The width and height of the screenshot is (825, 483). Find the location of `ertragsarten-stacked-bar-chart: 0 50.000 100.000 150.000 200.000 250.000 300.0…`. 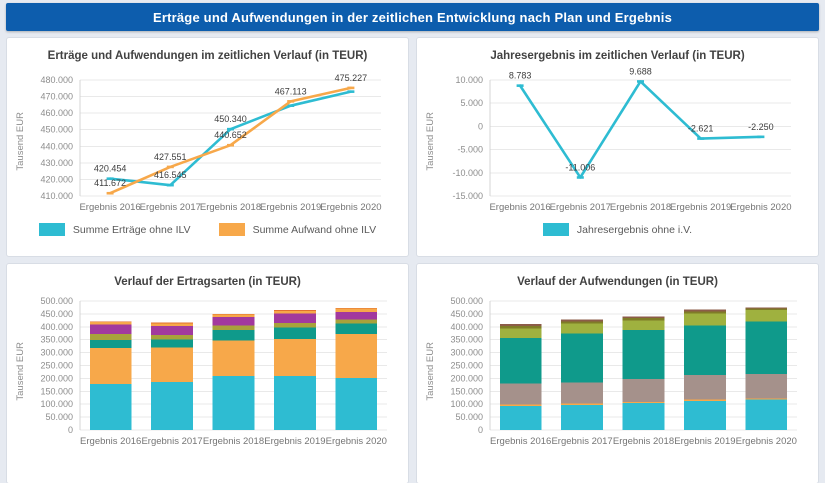

ertragsarten-stacked-bar-chart: 0 50.000 100.000 150.000 200.000 250.000 300.0… is located at coordinates (213, 371).